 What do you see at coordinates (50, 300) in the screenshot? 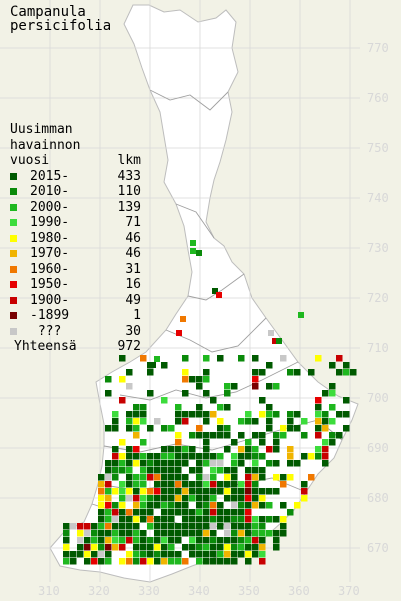
I see `legend-period-label: 1900-` at bounding box center [50, 300].